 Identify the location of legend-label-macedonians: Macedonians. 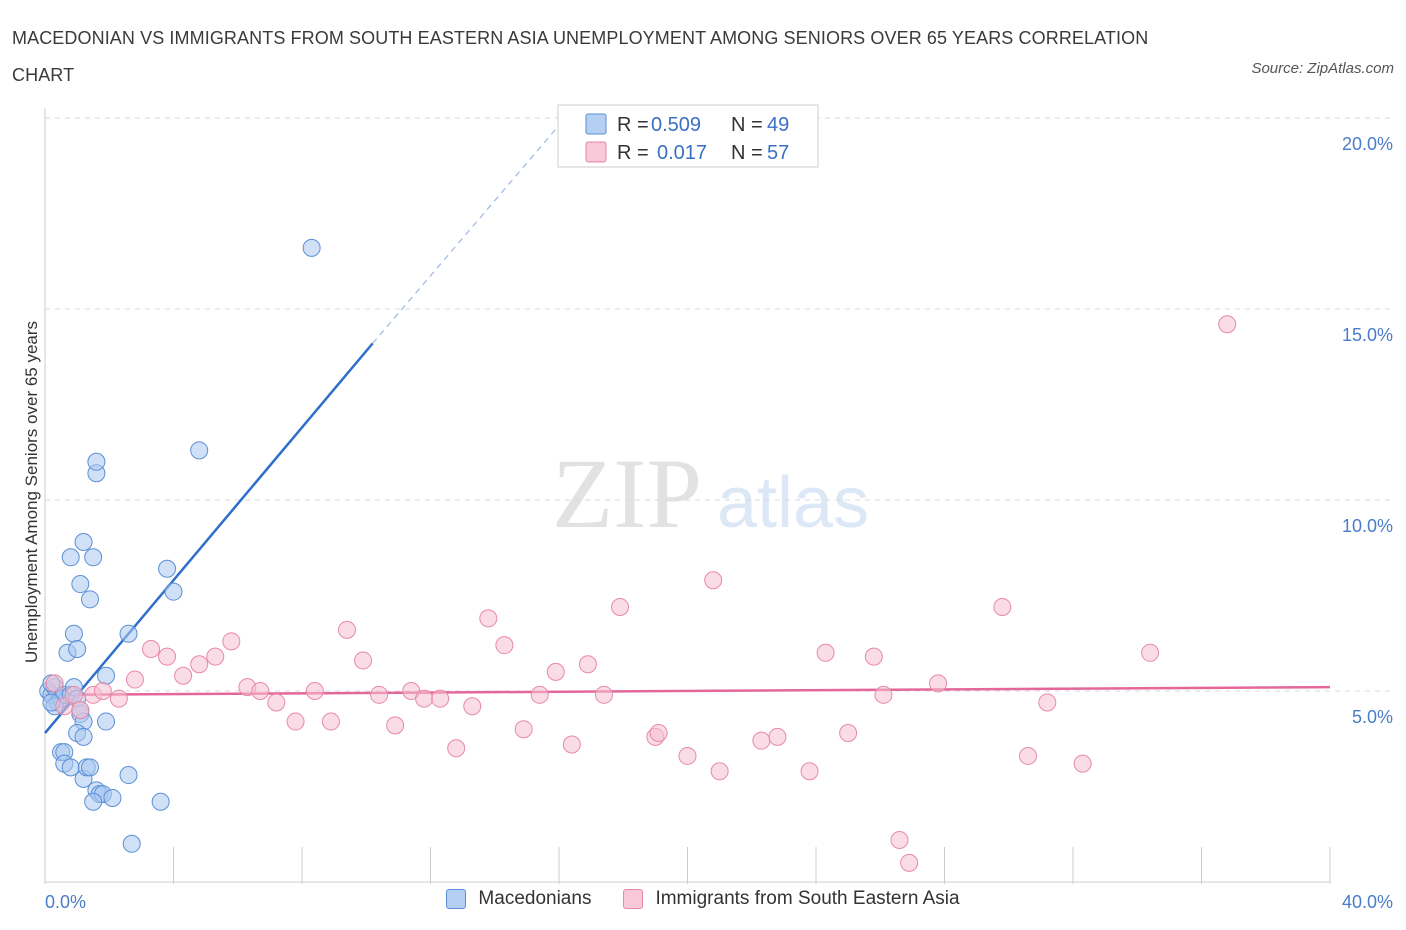
(535, 898).